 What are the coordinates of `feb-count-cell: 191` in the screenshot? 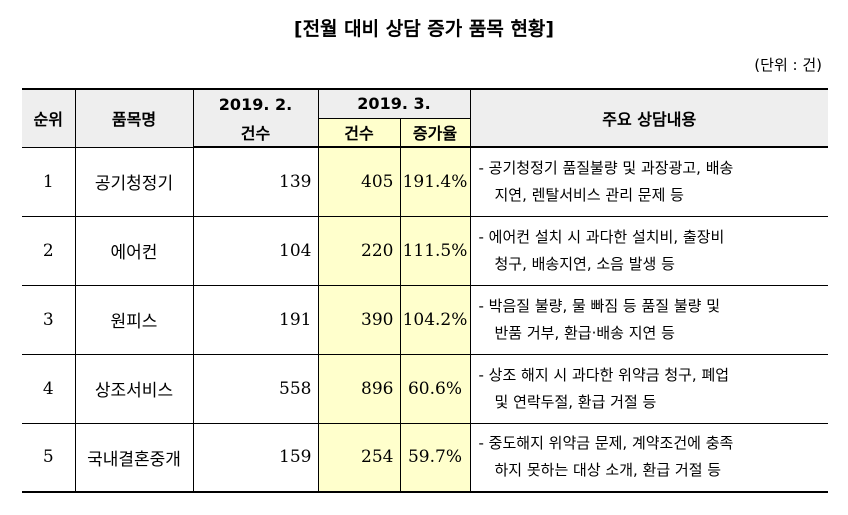 It's located at (255, 319).